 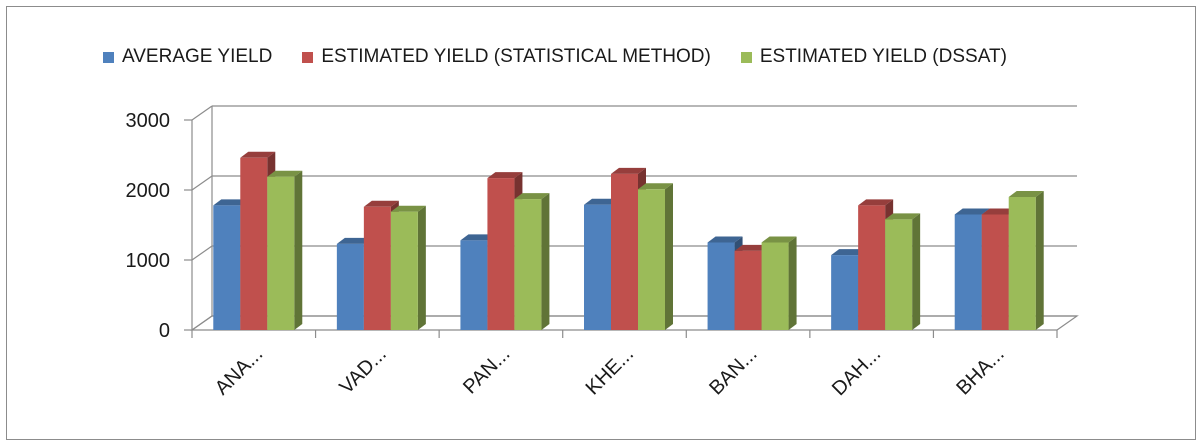 What do you see at coordinates (669, 256) in the screenshot?
I see `bar-3-2-side` at bounding box center [669, 256].